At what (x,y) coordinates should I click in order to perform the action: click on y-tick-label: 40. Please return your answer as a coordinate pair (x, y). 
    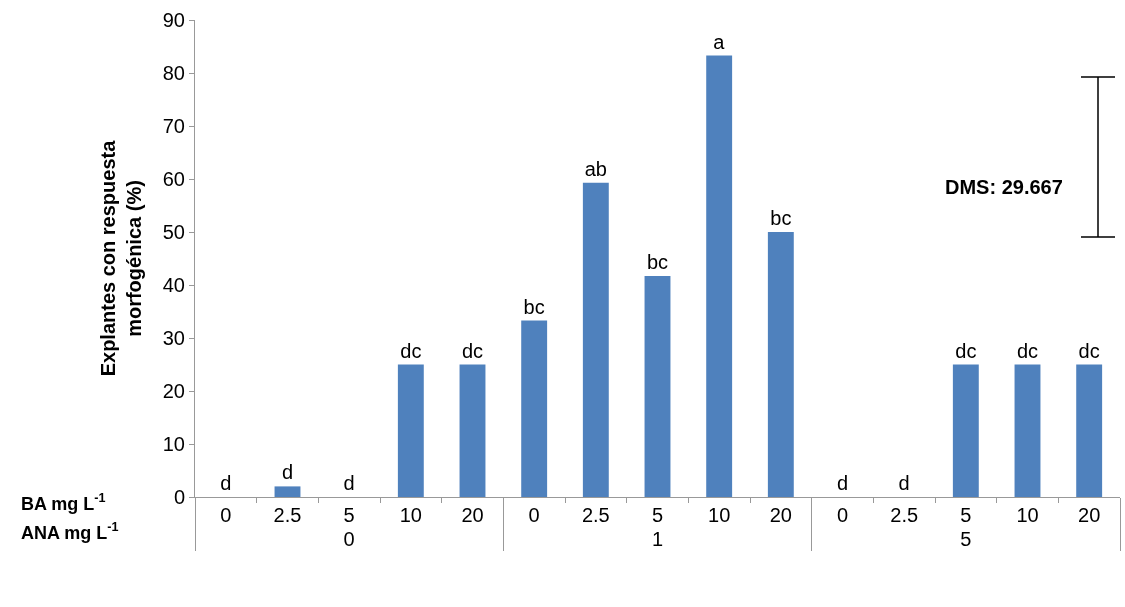
    Looking at the image, I should click on (173, 285).